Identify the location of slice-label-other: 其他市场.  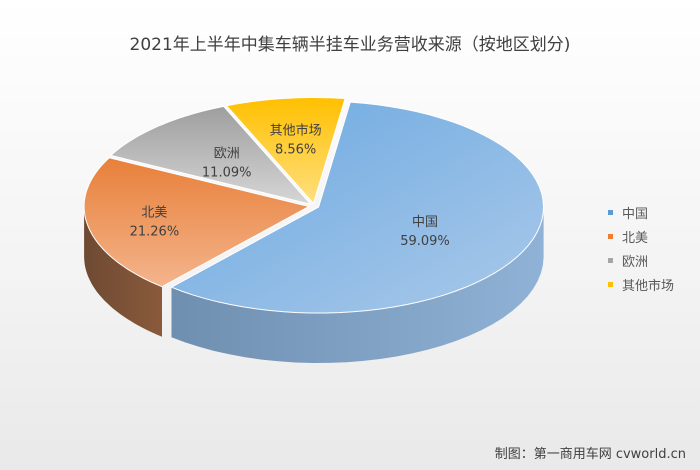
(296, 130).